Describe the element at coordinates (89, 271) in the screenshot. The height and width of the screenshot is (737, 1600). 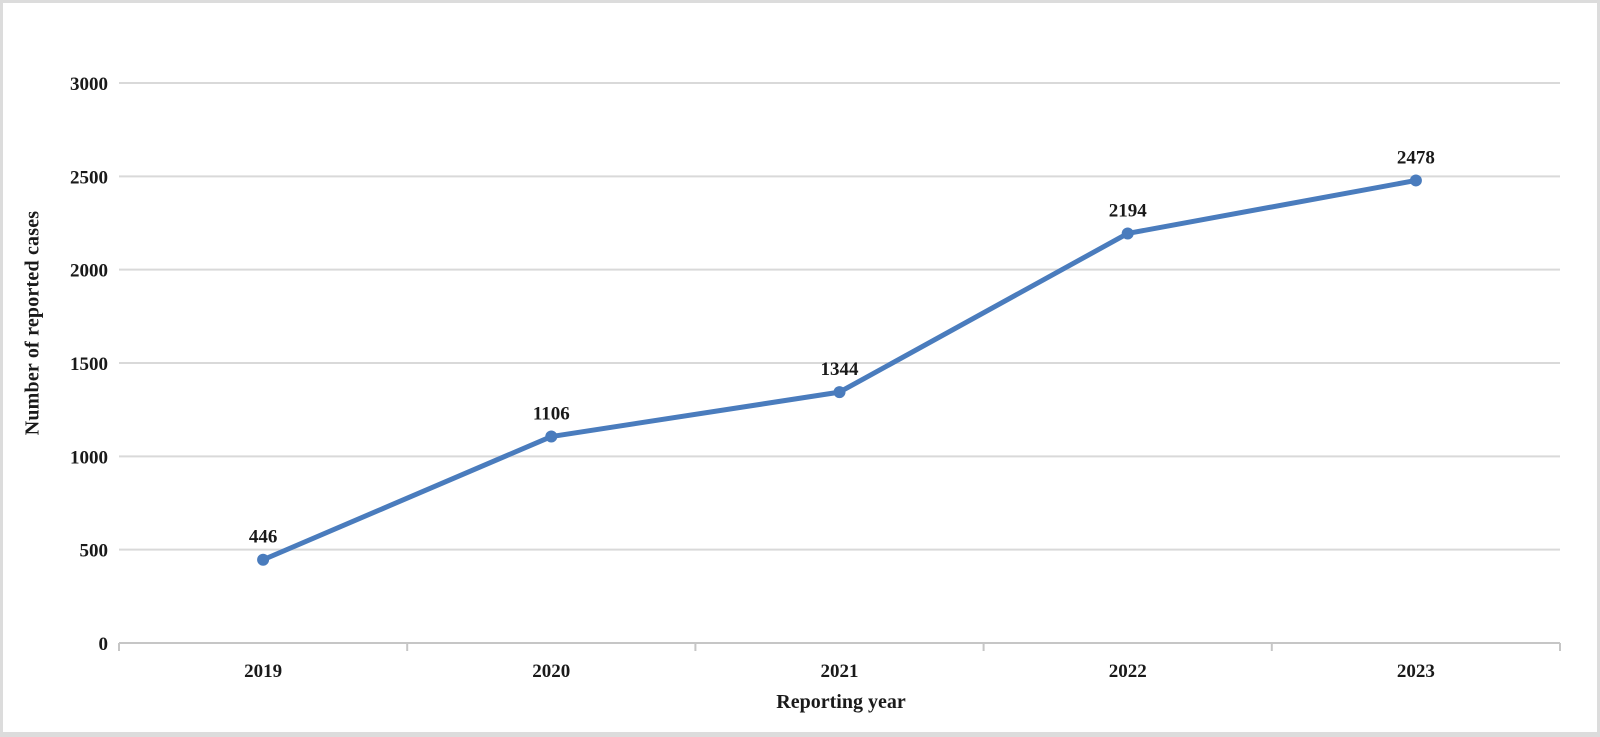
I see `y-tick-label: 2000` at that location.